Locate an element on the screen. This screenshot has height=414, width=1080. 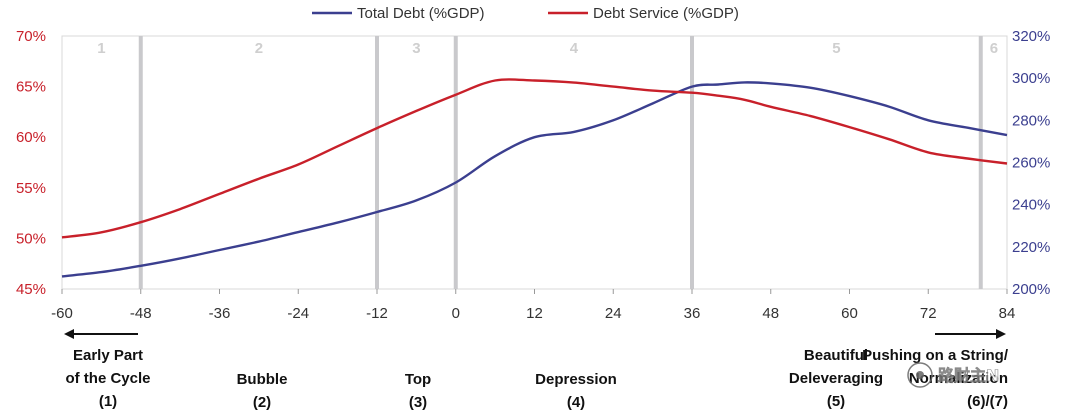
phase-number: 6 is located at coordinates (994, 48).